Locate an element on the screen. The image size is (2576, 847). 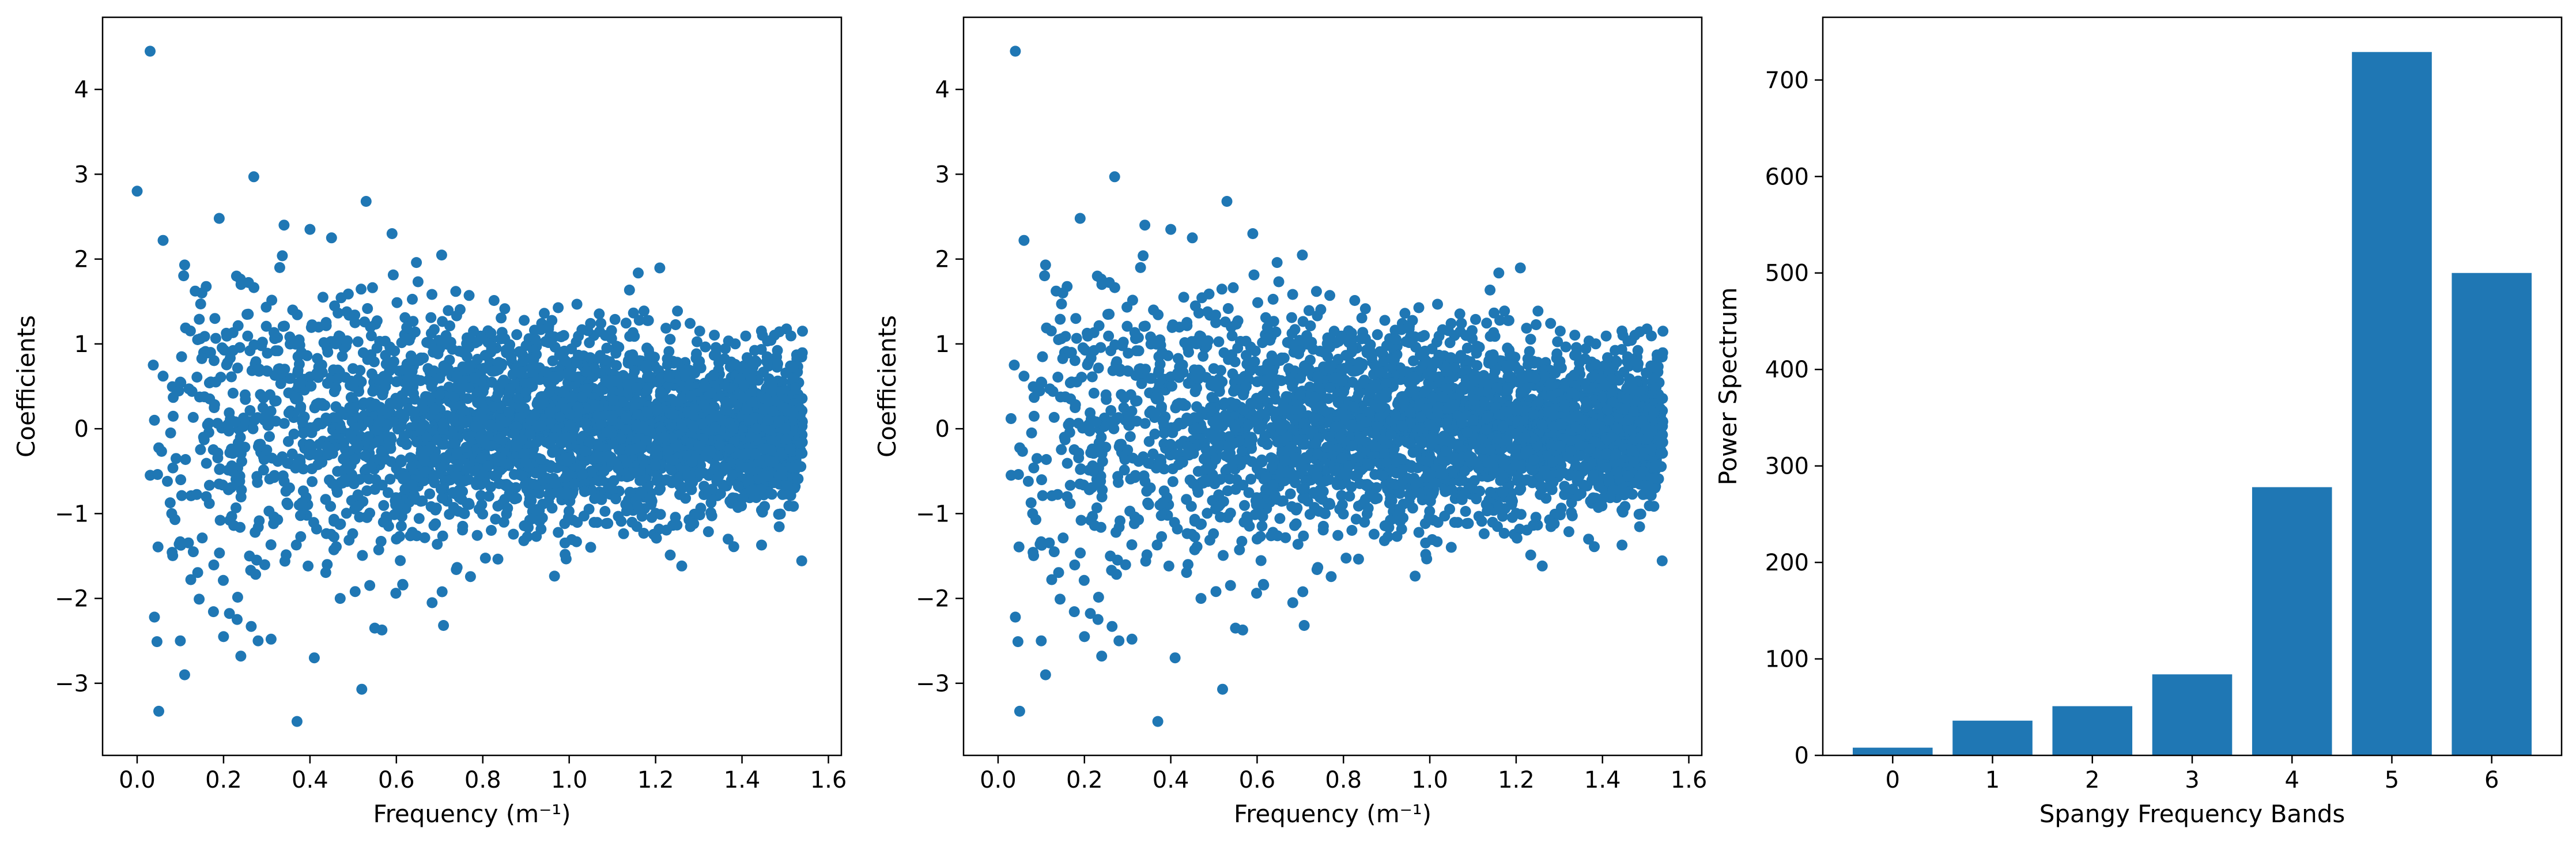
x-tick-label: 0.8 is located at coordinates (482, 780).